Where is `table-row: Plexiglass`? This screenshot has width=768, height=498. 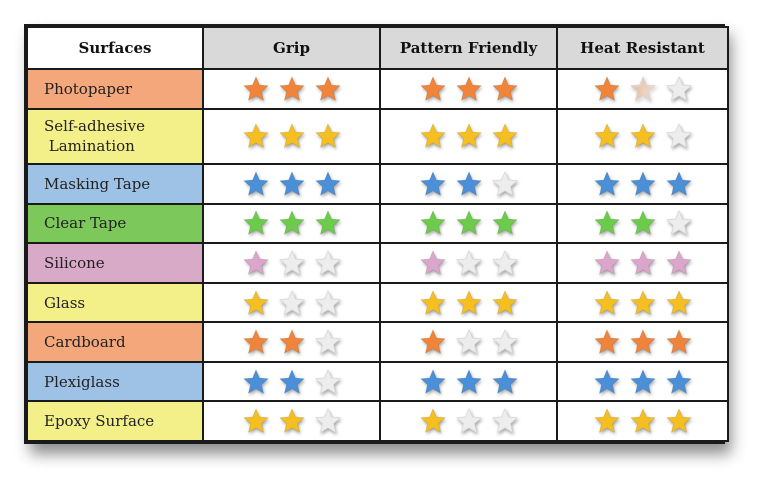
table-row: Plexiglass is located at coordinates (377, 381).